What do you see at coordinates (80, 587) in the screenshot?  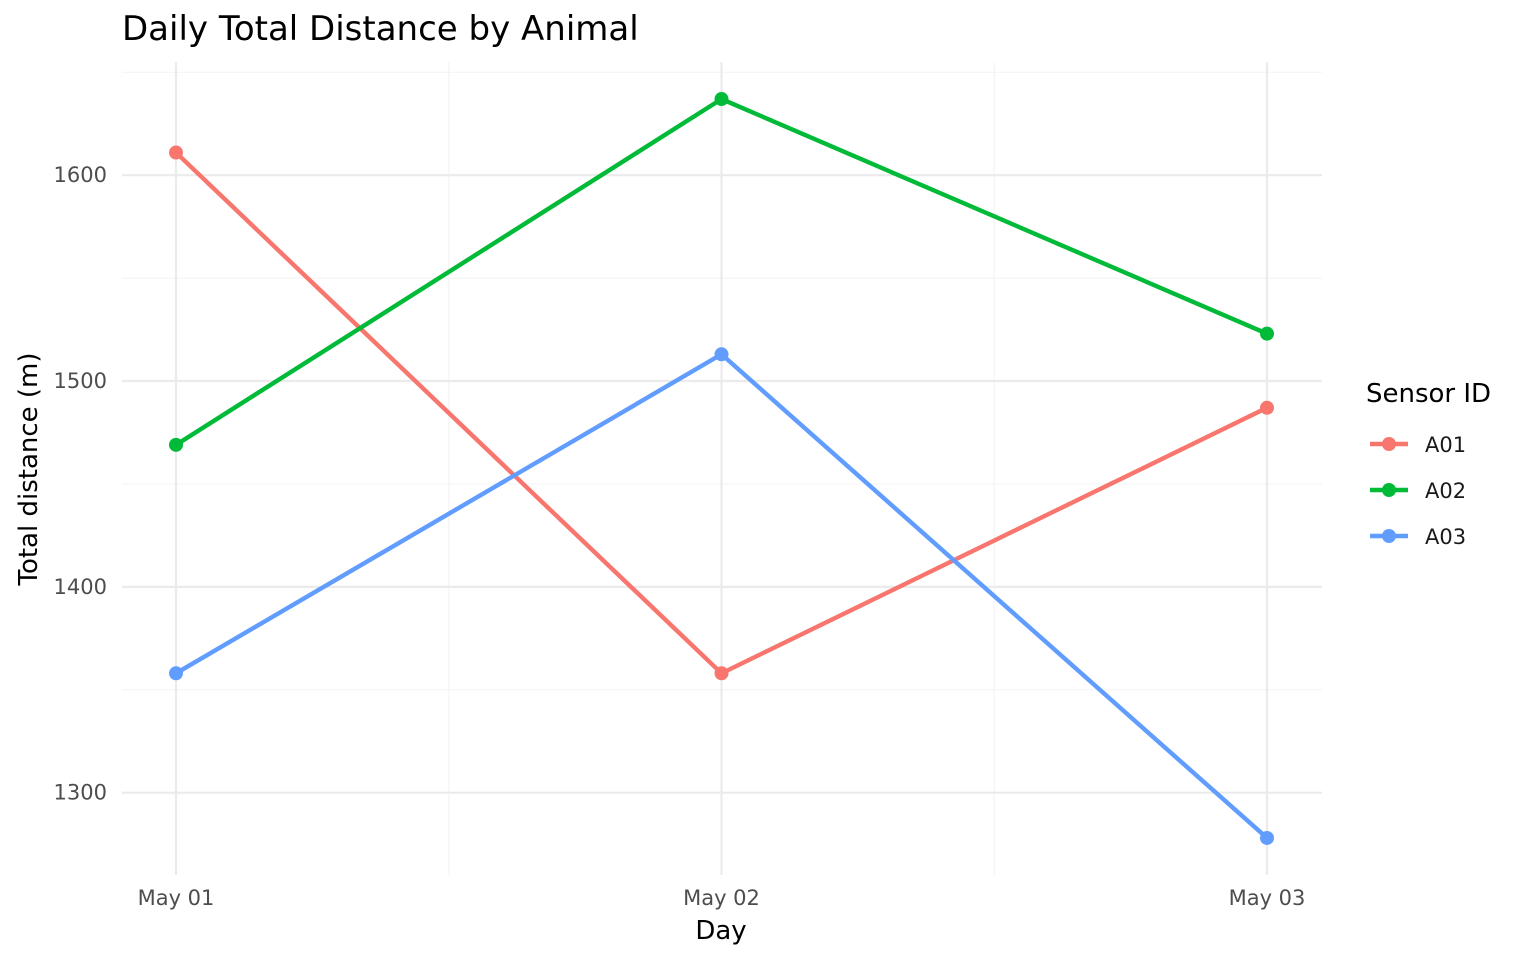 I see `y-tick-label: 1400` at bounding box center [80, 587].